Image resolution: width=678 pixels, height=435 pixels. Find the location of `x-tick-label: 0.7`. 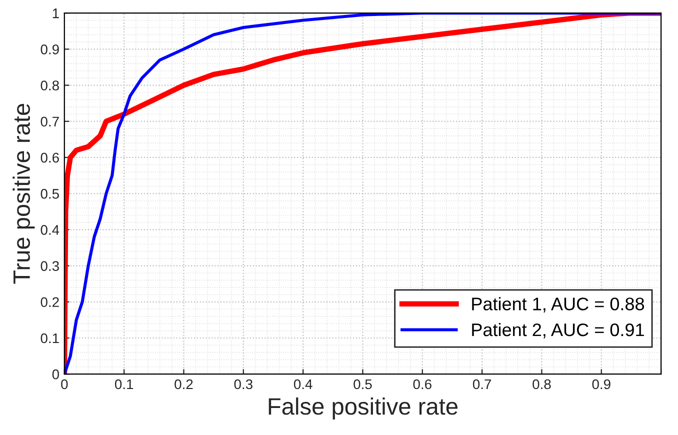

x-tick-label: 0.7 is located at coordinates (482, 384).